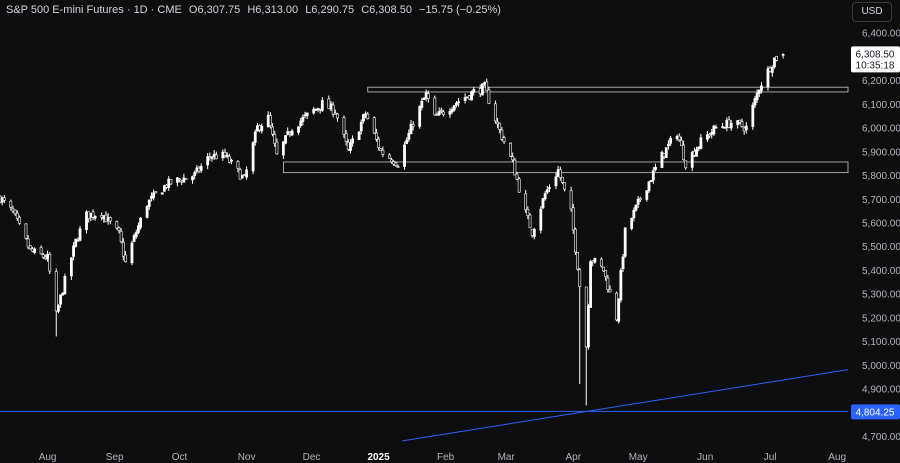 This screenshot has width=900, height=463. I want to click on x-tick-label: Jun, so click(705, 457).